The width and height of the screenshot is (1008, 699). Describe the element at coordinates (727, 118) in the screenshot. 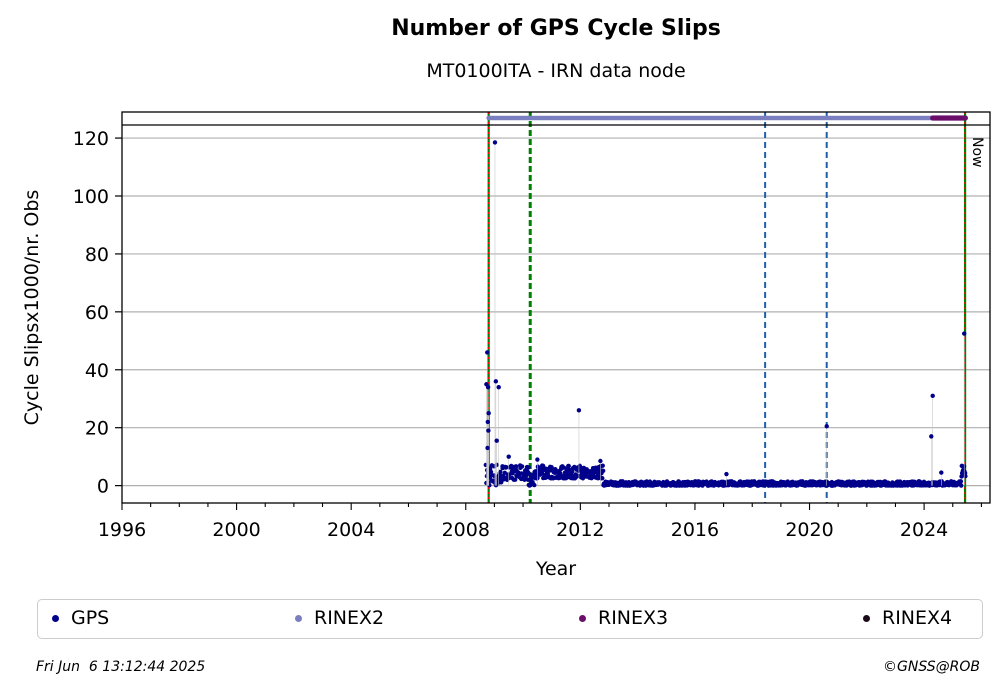

I see `rinex-availability-layer` at that location.